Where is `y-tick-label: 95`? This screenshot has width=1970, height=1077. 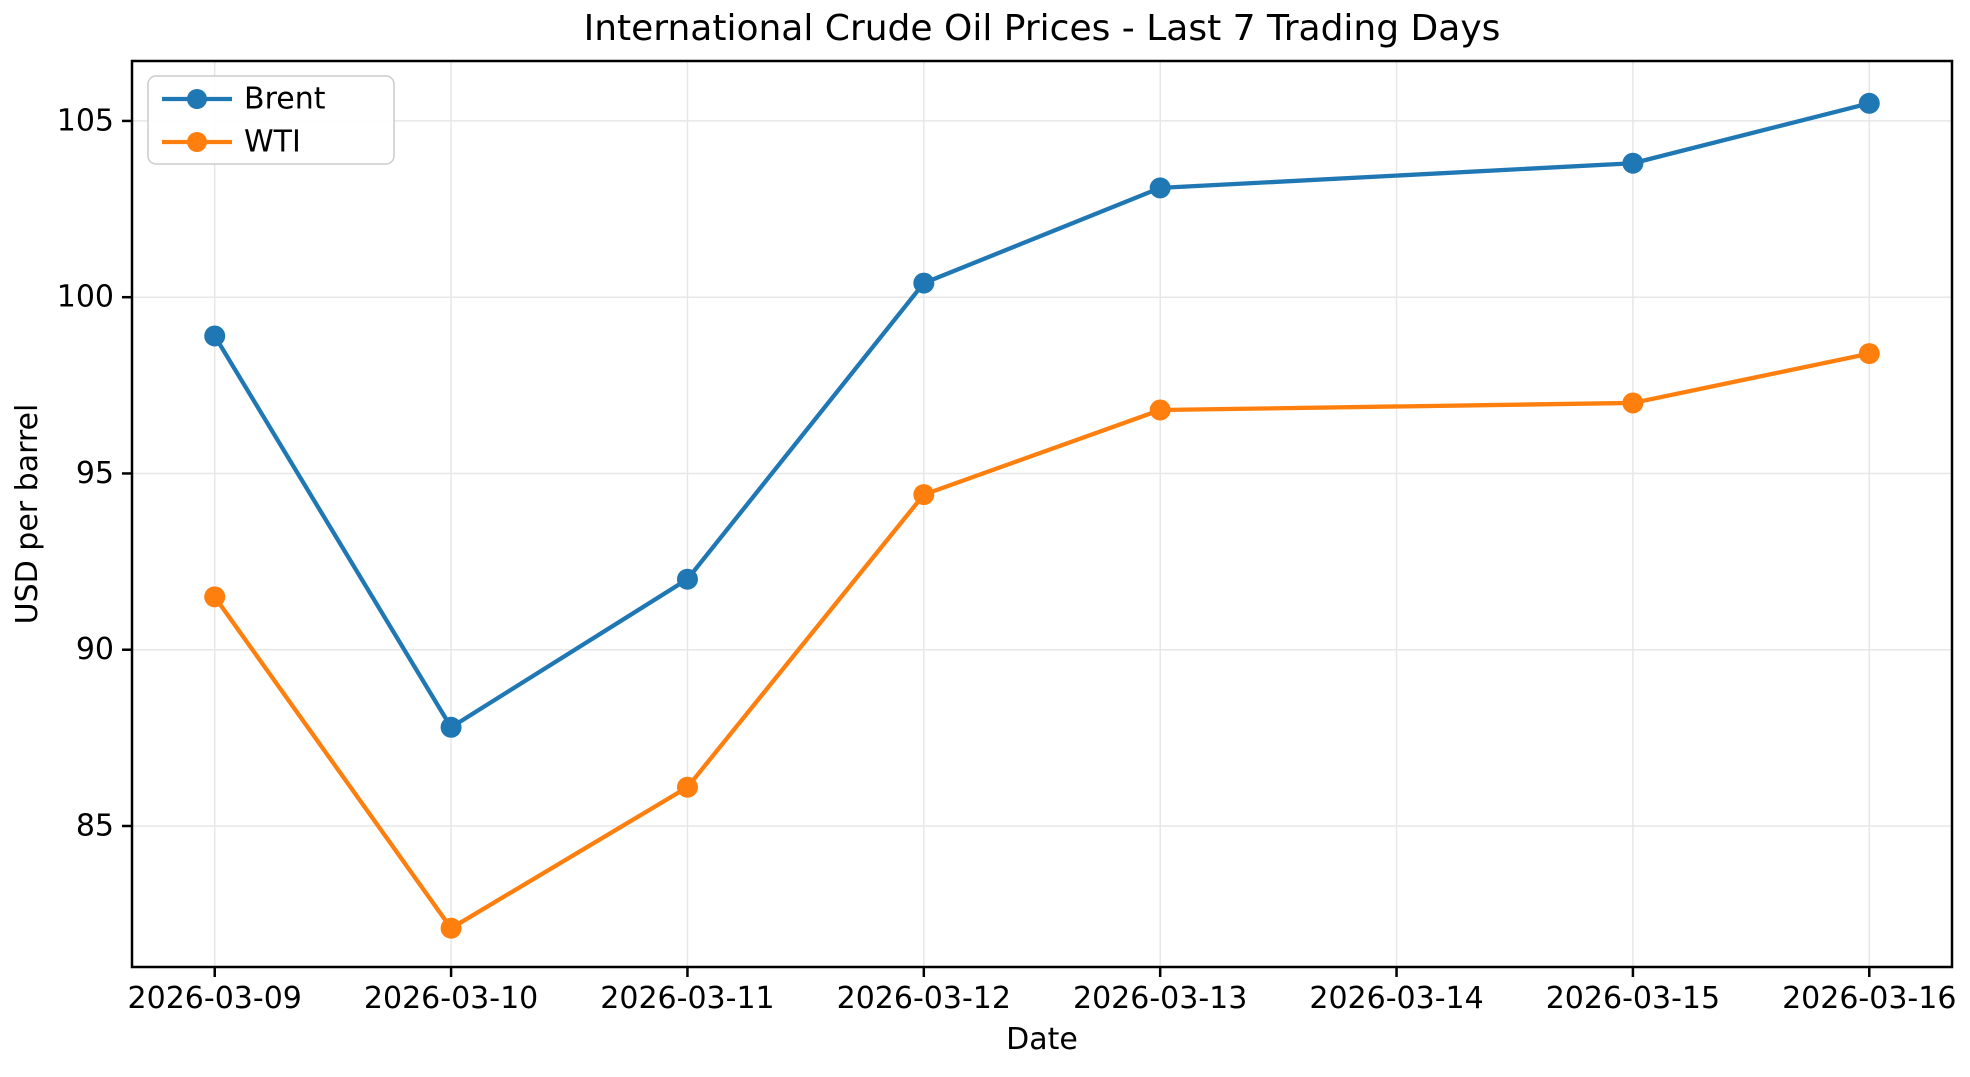 y-tick-label: 95 is located at coordinates (95, 473).